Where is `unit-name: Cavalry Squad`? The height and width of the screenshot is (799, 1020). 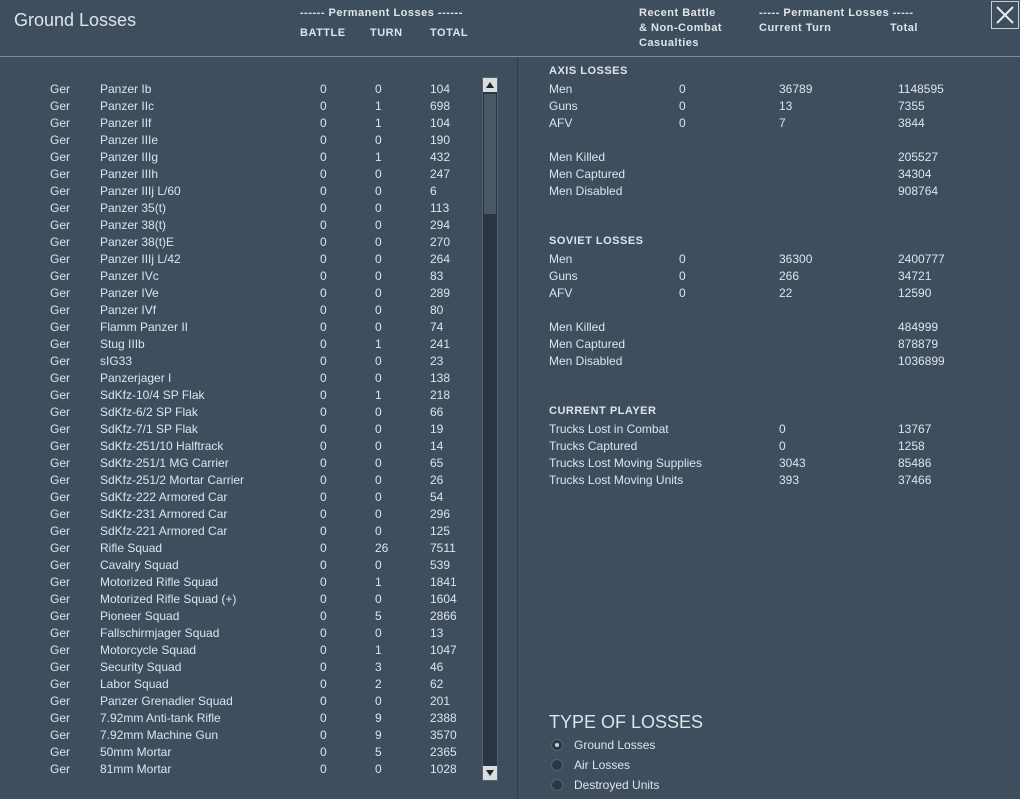
unit-name: Cavalry Squad is located at coordinates (139, 565).